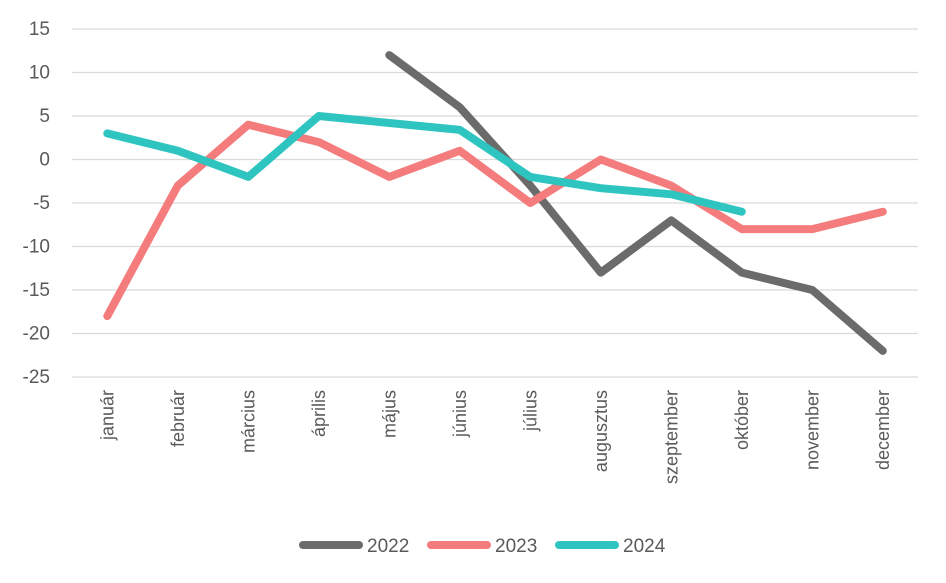 The width and height of the screenshot is (946, 583). Describe the element at coordinates (36, 290) in the screenshot. I see `y-tick-label: -15` at that location.